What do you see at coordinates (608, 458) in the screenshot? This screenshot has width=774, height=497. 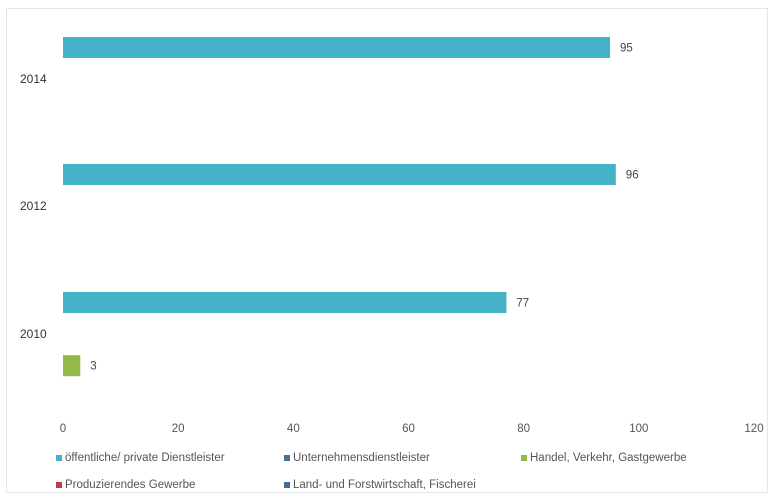 I see `legend-label: Handel, Verkehr, Gastgewerbe` at bounding box center [608, 458].